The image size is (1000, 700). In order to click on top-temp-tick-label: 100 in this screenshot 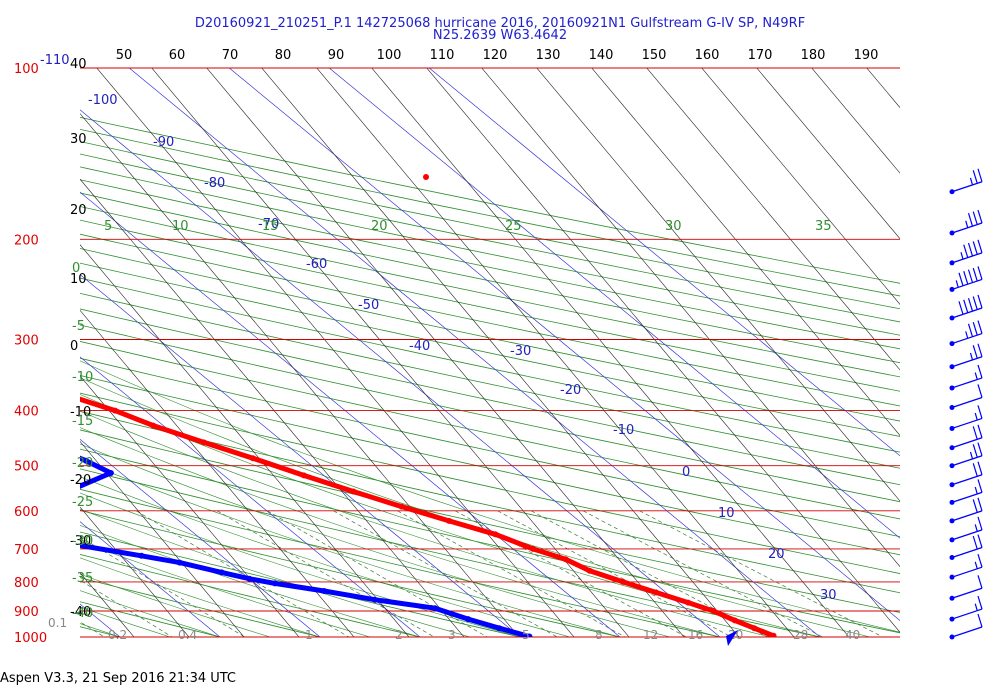, I will do `click(389, 55)`.